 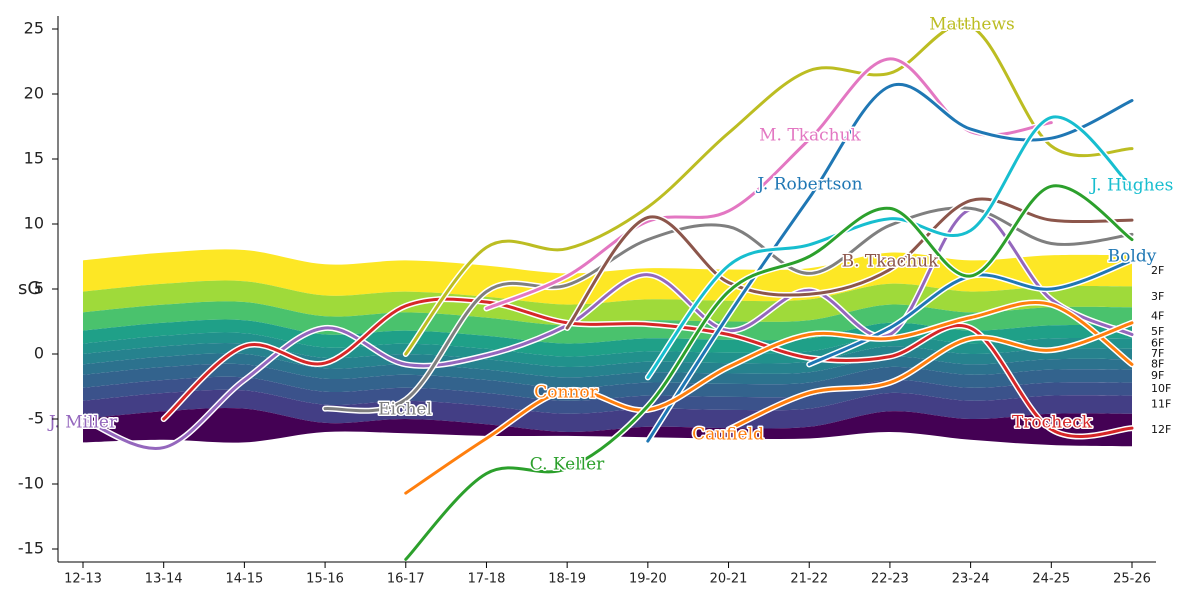 I want to click on player-label: M. Tkachuk, so click(x=810, y=136).